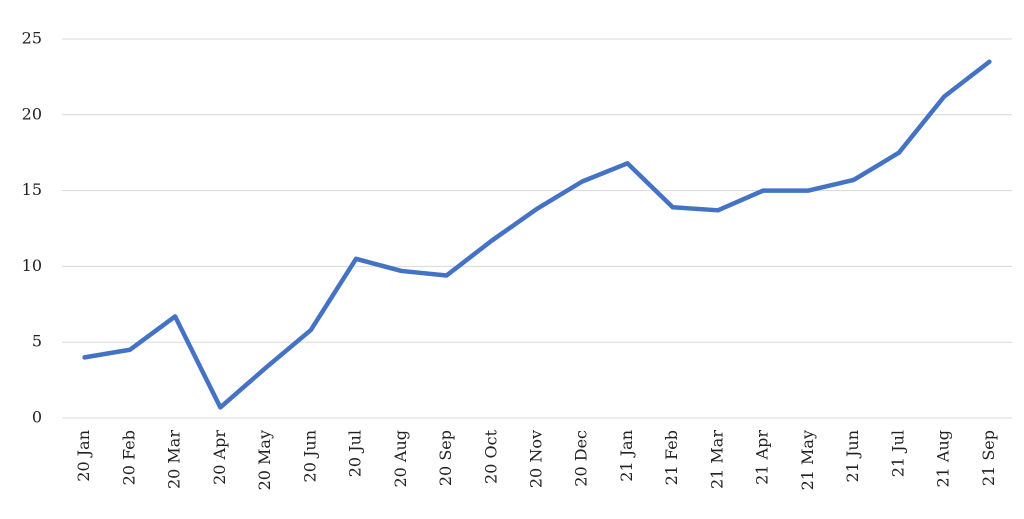 This screenshot has height=519, width=1024. I want to click on x-tick-label: 20 Nov, so click(536, 459).